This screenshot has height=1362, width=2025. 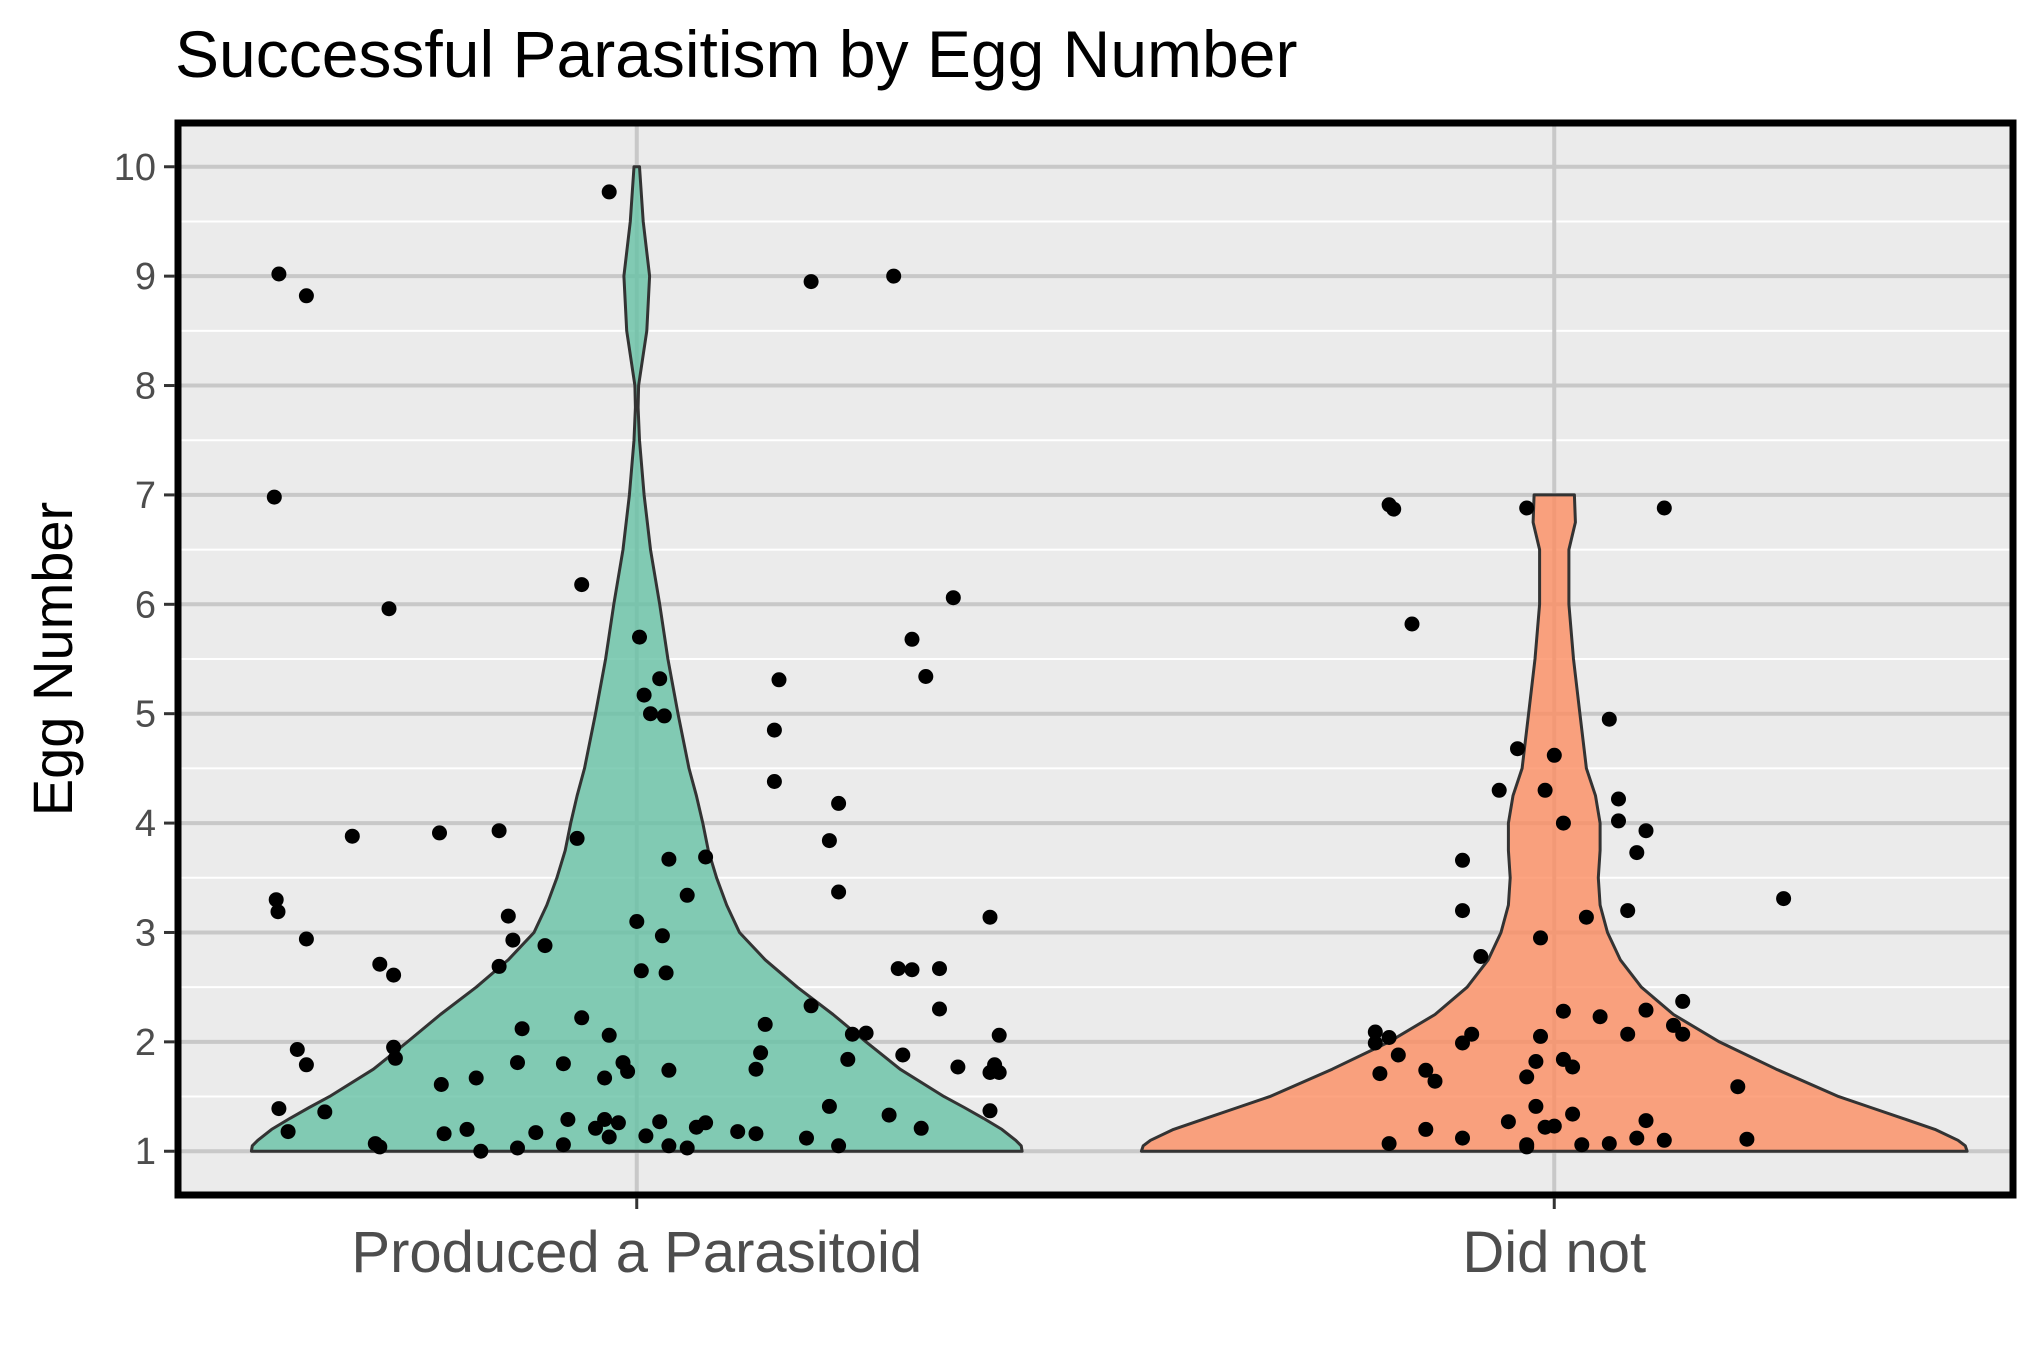 I want to click on y-tick-label: 7, so click(x=145, y=496).